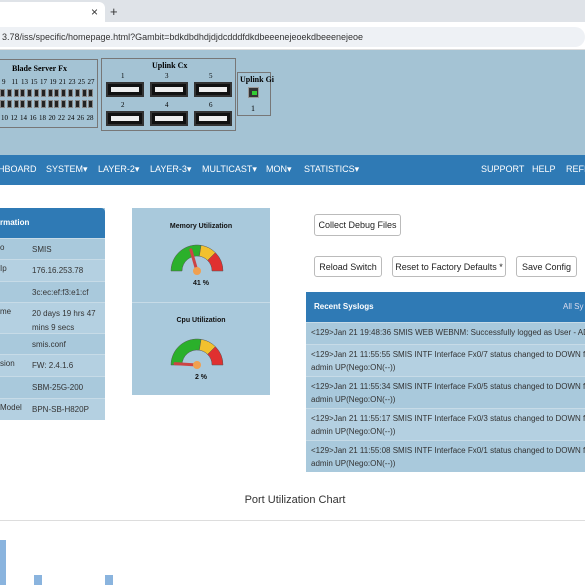  What do you see at coordinates (95, 12) in the screenshot?
I see `tab-close: ×` at bounding box center [95, 12].